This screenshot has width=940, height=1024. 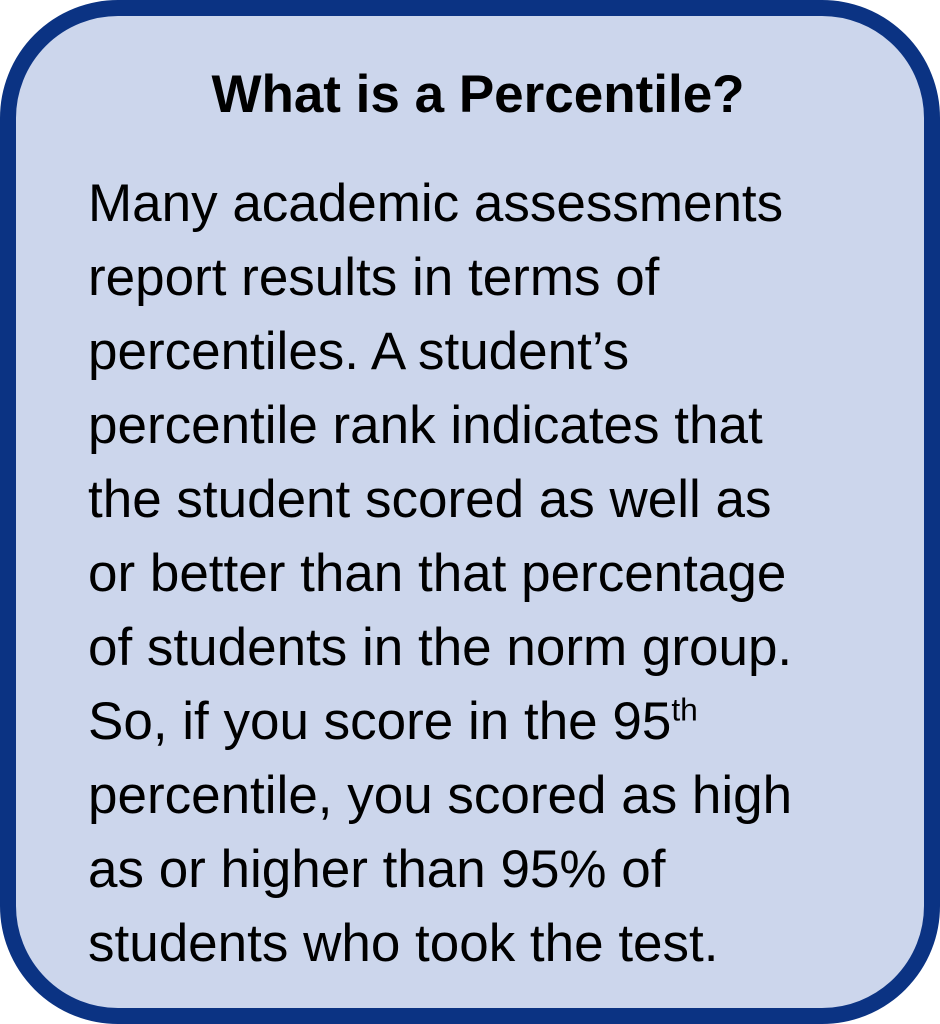 I want to click on body-line: of students in the norm group., so click(x=440, y=647).